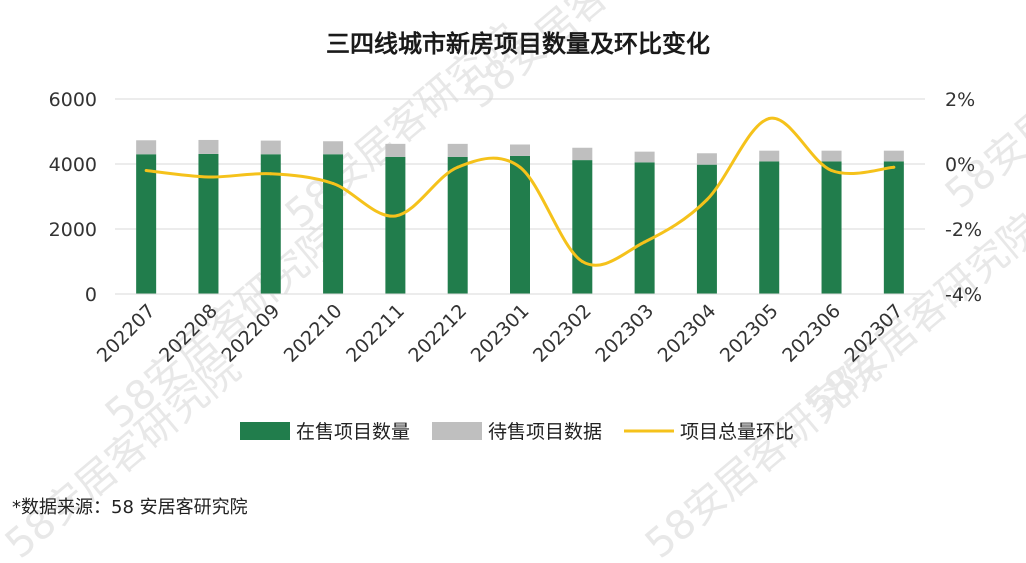 The image size is (1026, 563). I want to click on x-tick-label: 202212, so click(437, 333).